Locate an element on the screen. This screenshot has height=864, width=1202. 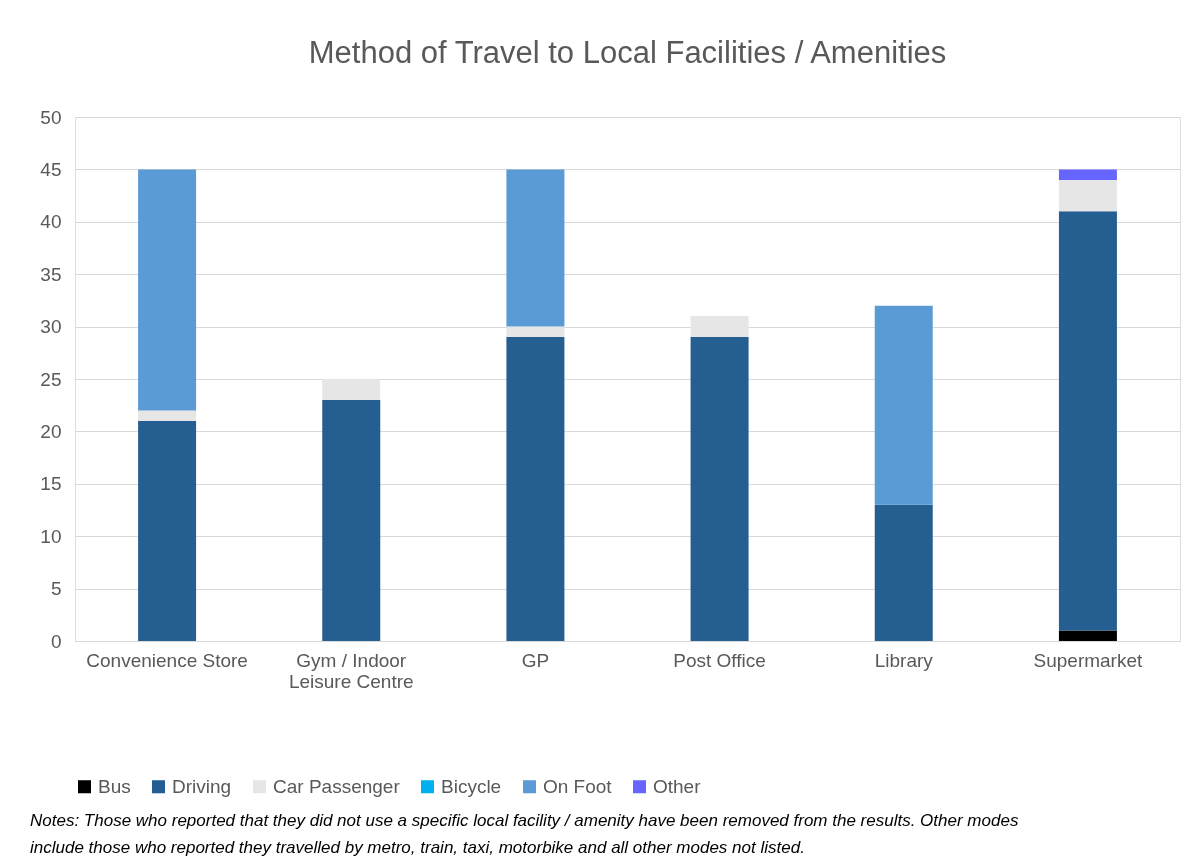
legend-label: Bus is located at coordinates (114, 786).